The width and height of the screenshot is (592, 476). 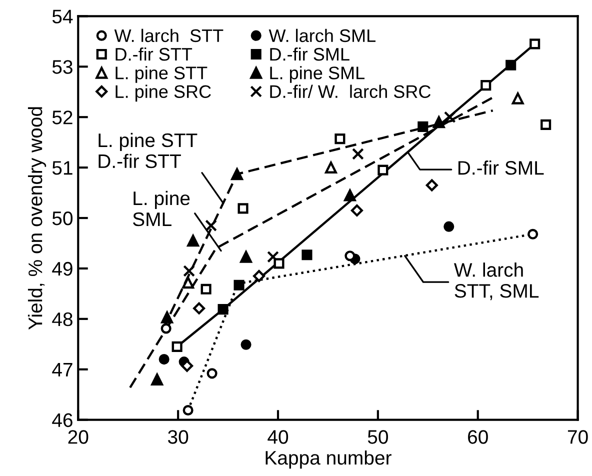 I want to click on legend-label: L. pine SML, so click(x=317, y=74).